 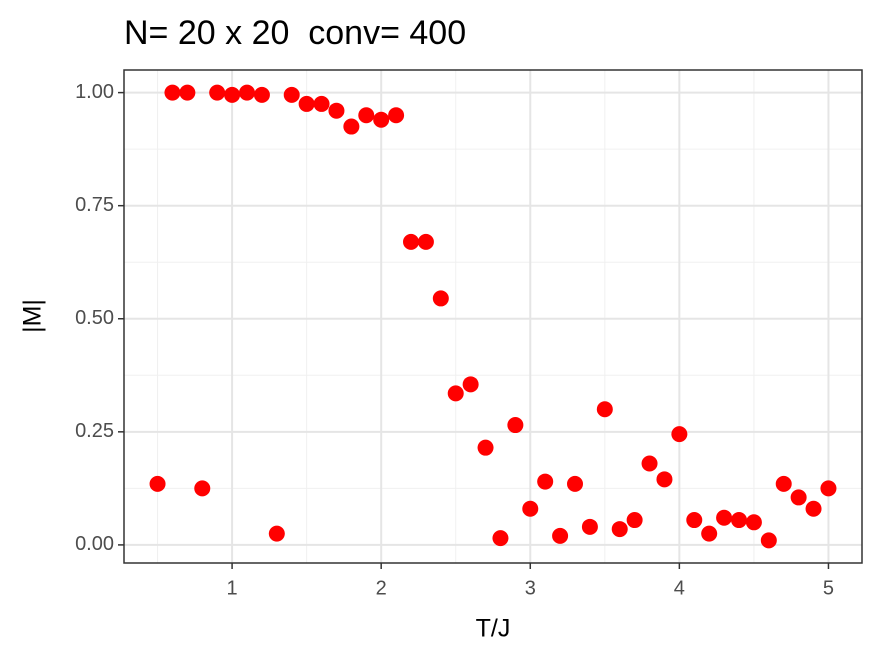 What do you see at coordinates (94, 431) in the screenshot?
I see `y-tick-label: 0.25` at bounding box center [94, 431].